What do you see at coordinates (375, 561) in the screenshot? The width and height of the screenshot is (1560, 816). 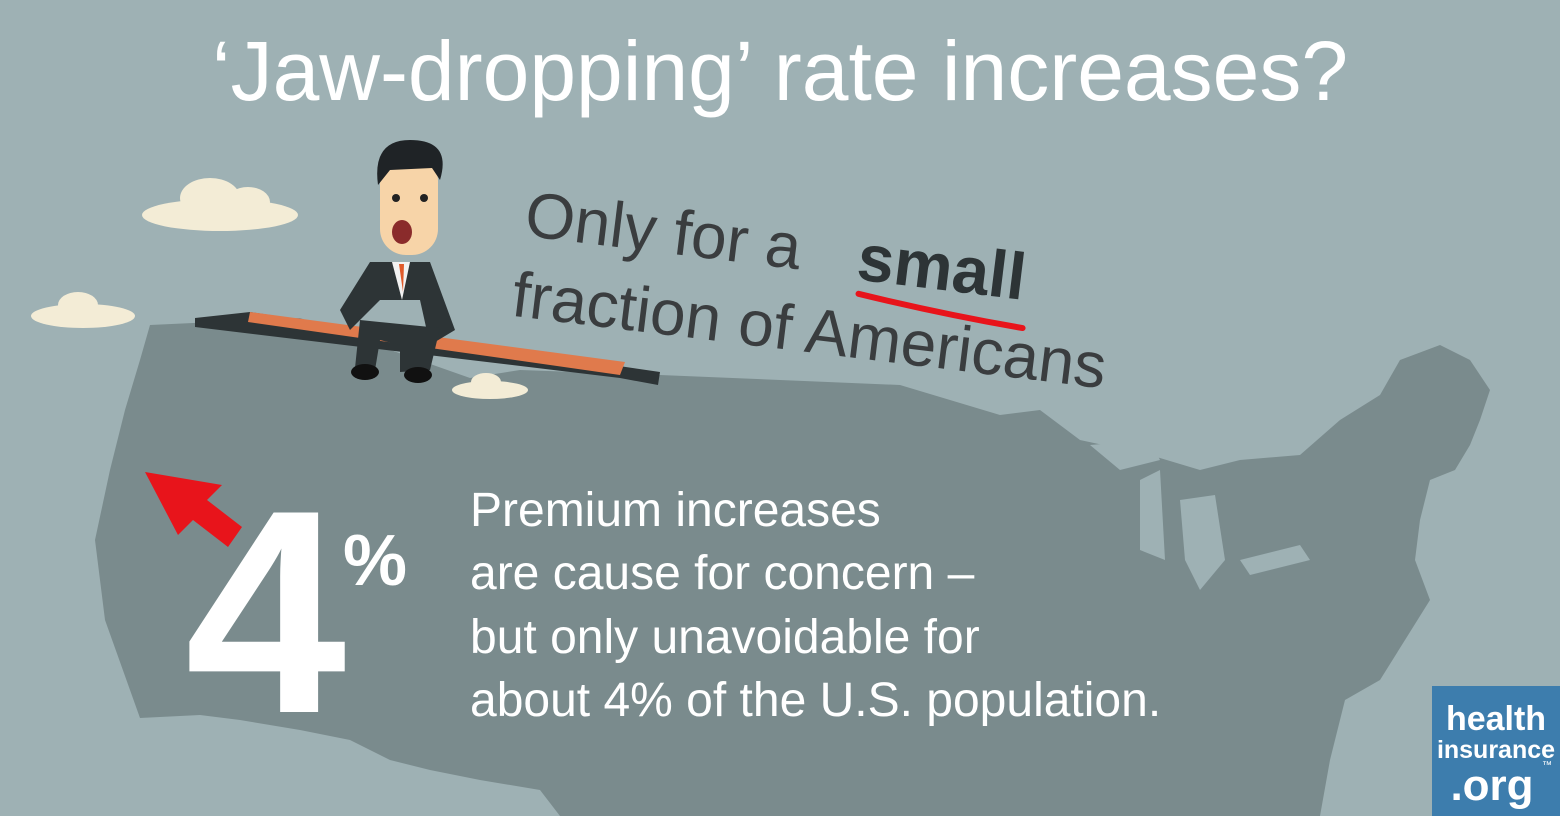 I see `stat-unit: %` at bounding box center [375, 561].